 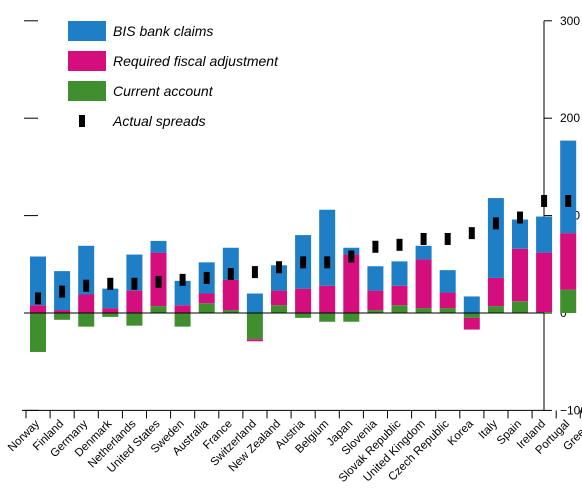 I want to click on bar-current-account-germany, so click(x=86, y=320).